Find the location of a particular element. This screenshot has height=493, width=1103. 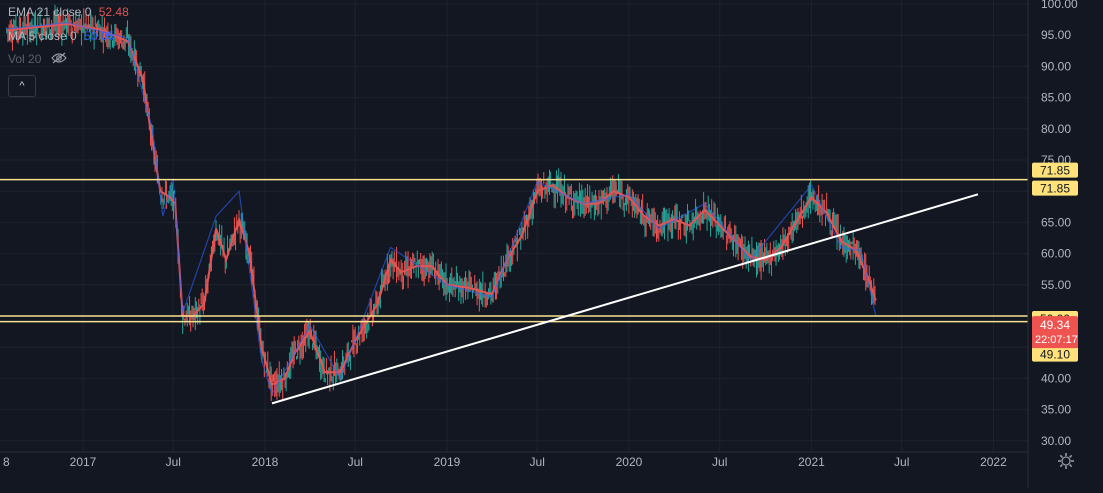

price-label: 80.00 is located at coordinates (1056, 129).